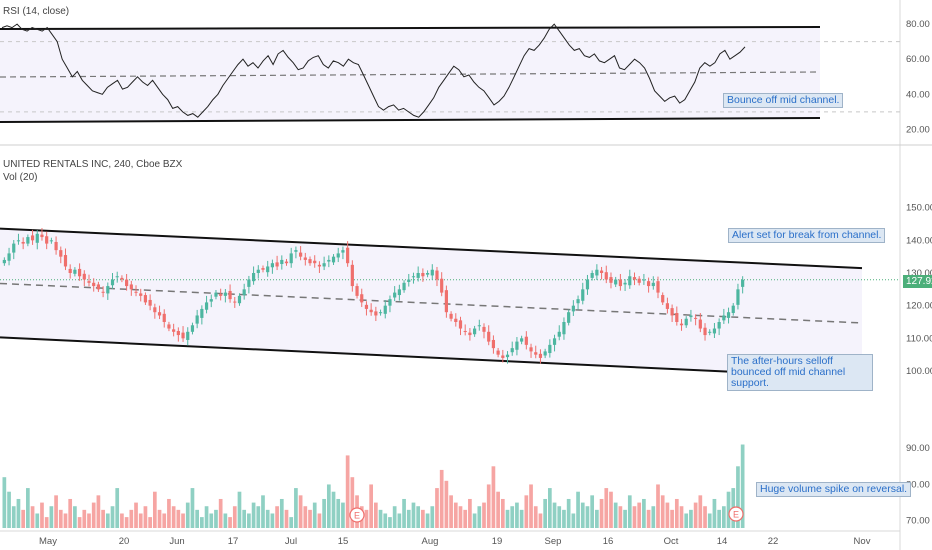 Image resolution: width=932 pixels, height=550 pixels. What do you see at coordinates (291, 541) in the screenshot?
I see `x-tick-label: Jul` at bounding box center [291, 541].